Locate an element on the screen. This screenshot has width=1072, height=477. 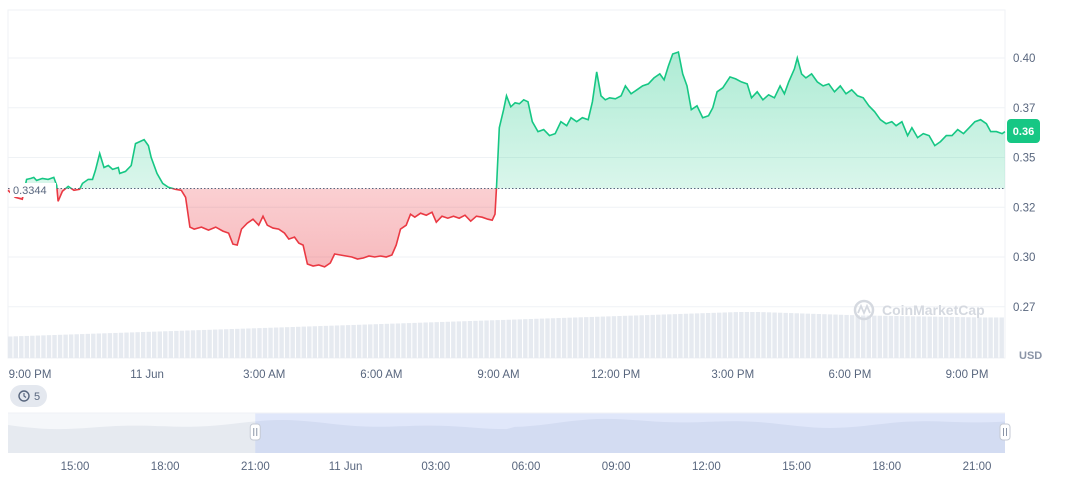
currency-label: USD is located at coordinates (1030, 356).